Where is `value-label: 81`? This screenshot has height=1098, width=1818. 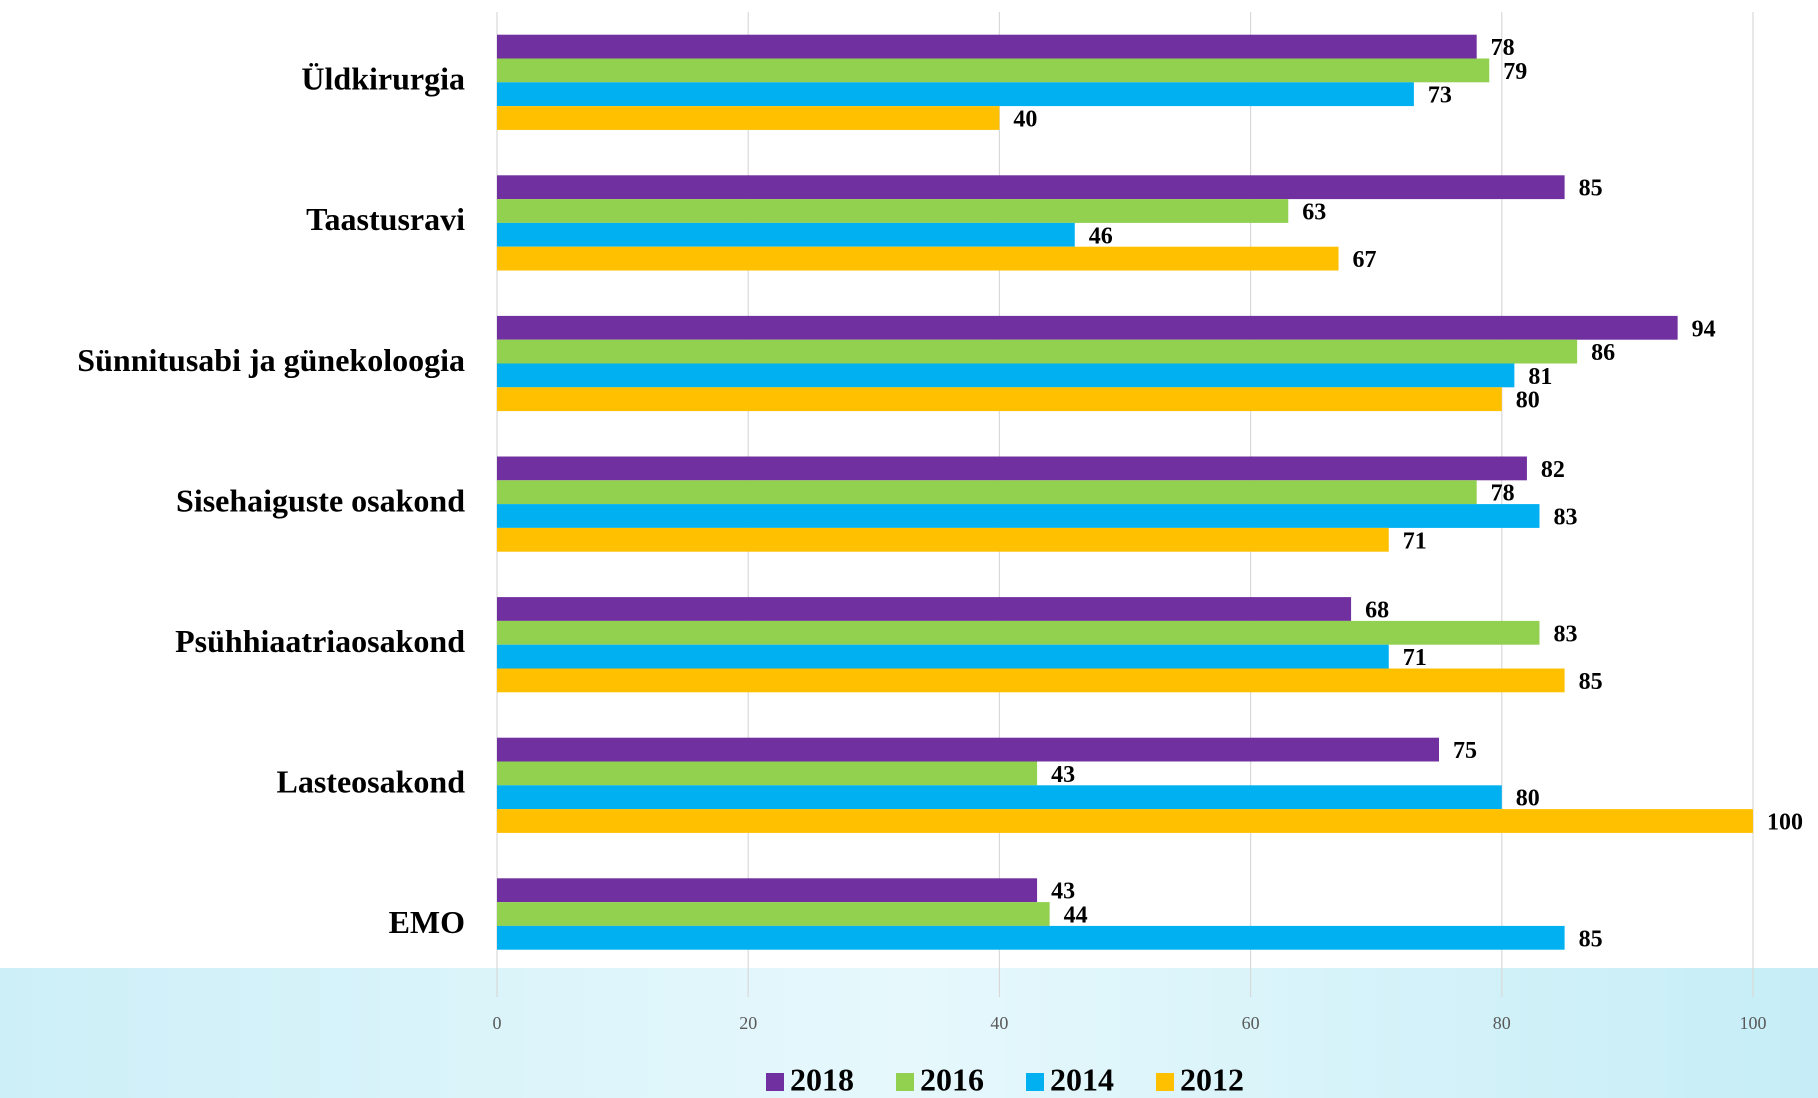
value-label: 81 is located at coordinates (1540, 377).